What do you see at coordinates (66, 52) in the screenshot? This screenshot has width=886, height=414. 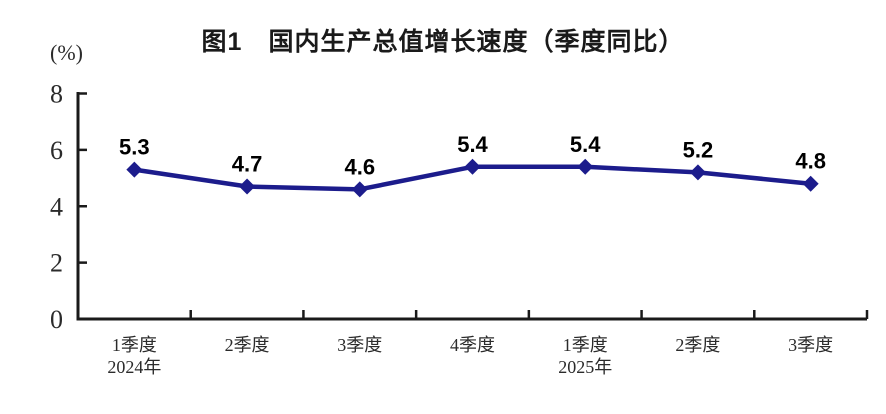 I see `y-axis-unit-label: (%)` at bounding box center [66, 52].